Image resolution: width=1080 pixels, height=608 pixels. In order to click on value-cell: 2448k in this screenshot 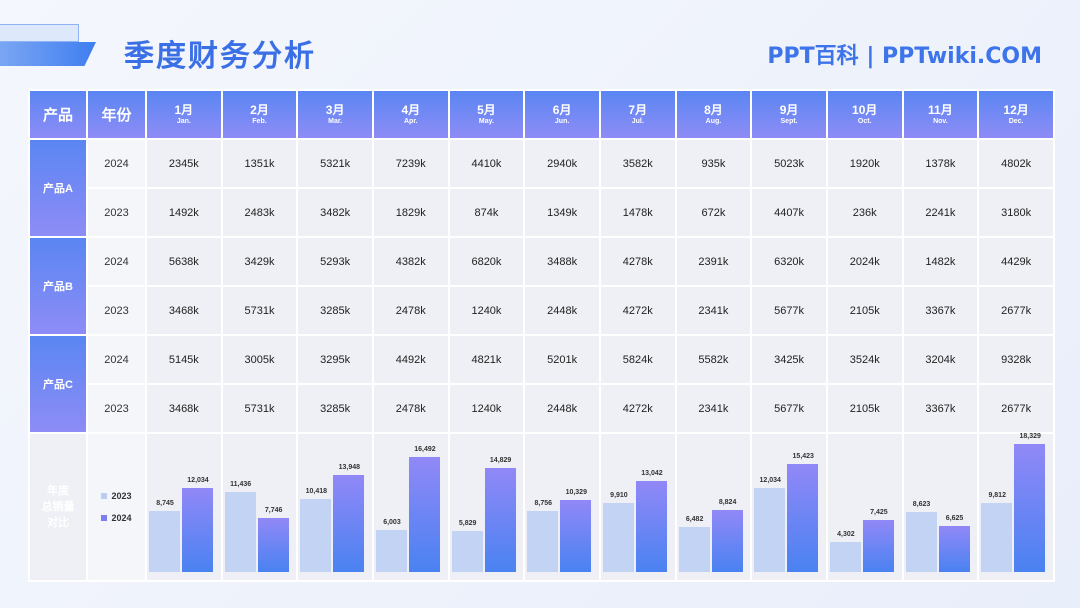, I will do `click(562, 310)`.